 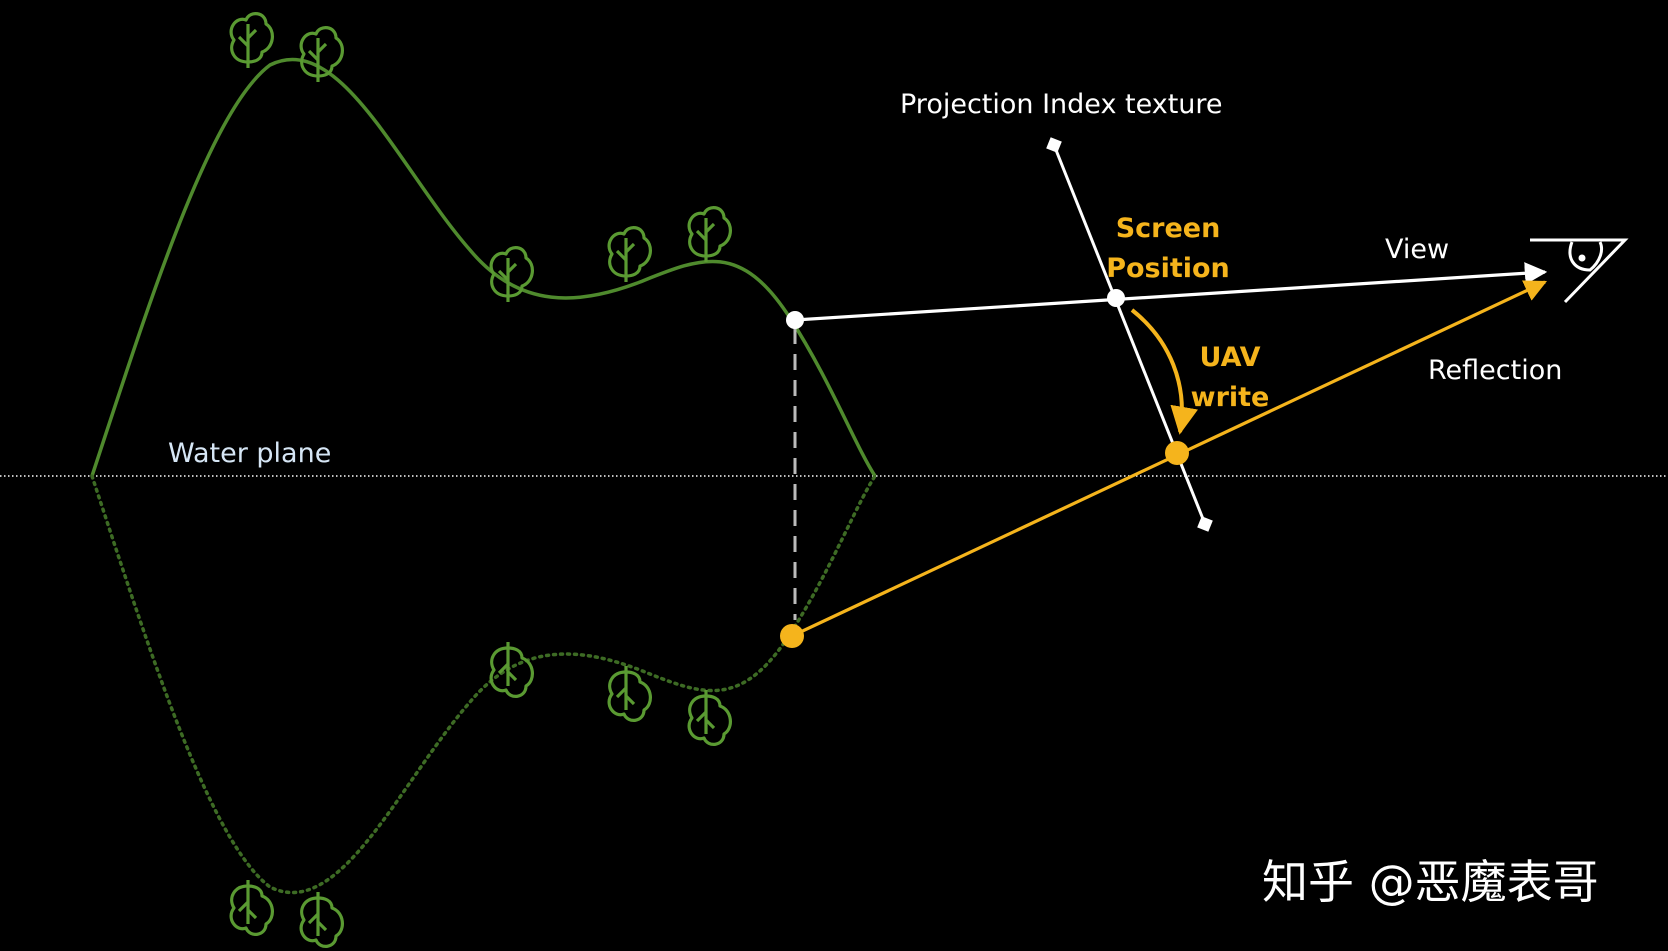 What do you see at coordinates (1430, 882) in the screenshot?
I see `watermark-text: 知乎 @恶魔表哥` at bounding box center [1430, 882].